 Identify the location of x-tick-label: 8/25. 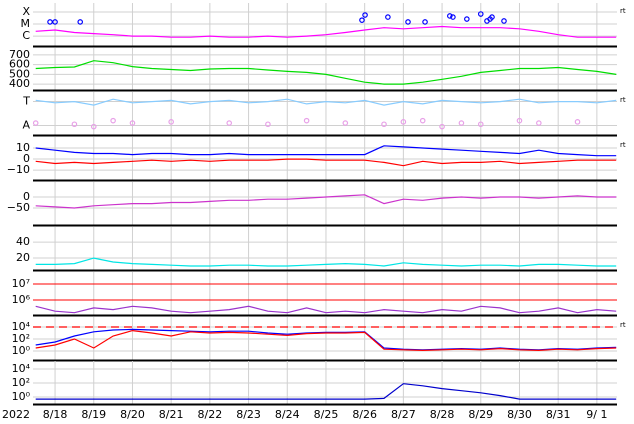
(326, 414).